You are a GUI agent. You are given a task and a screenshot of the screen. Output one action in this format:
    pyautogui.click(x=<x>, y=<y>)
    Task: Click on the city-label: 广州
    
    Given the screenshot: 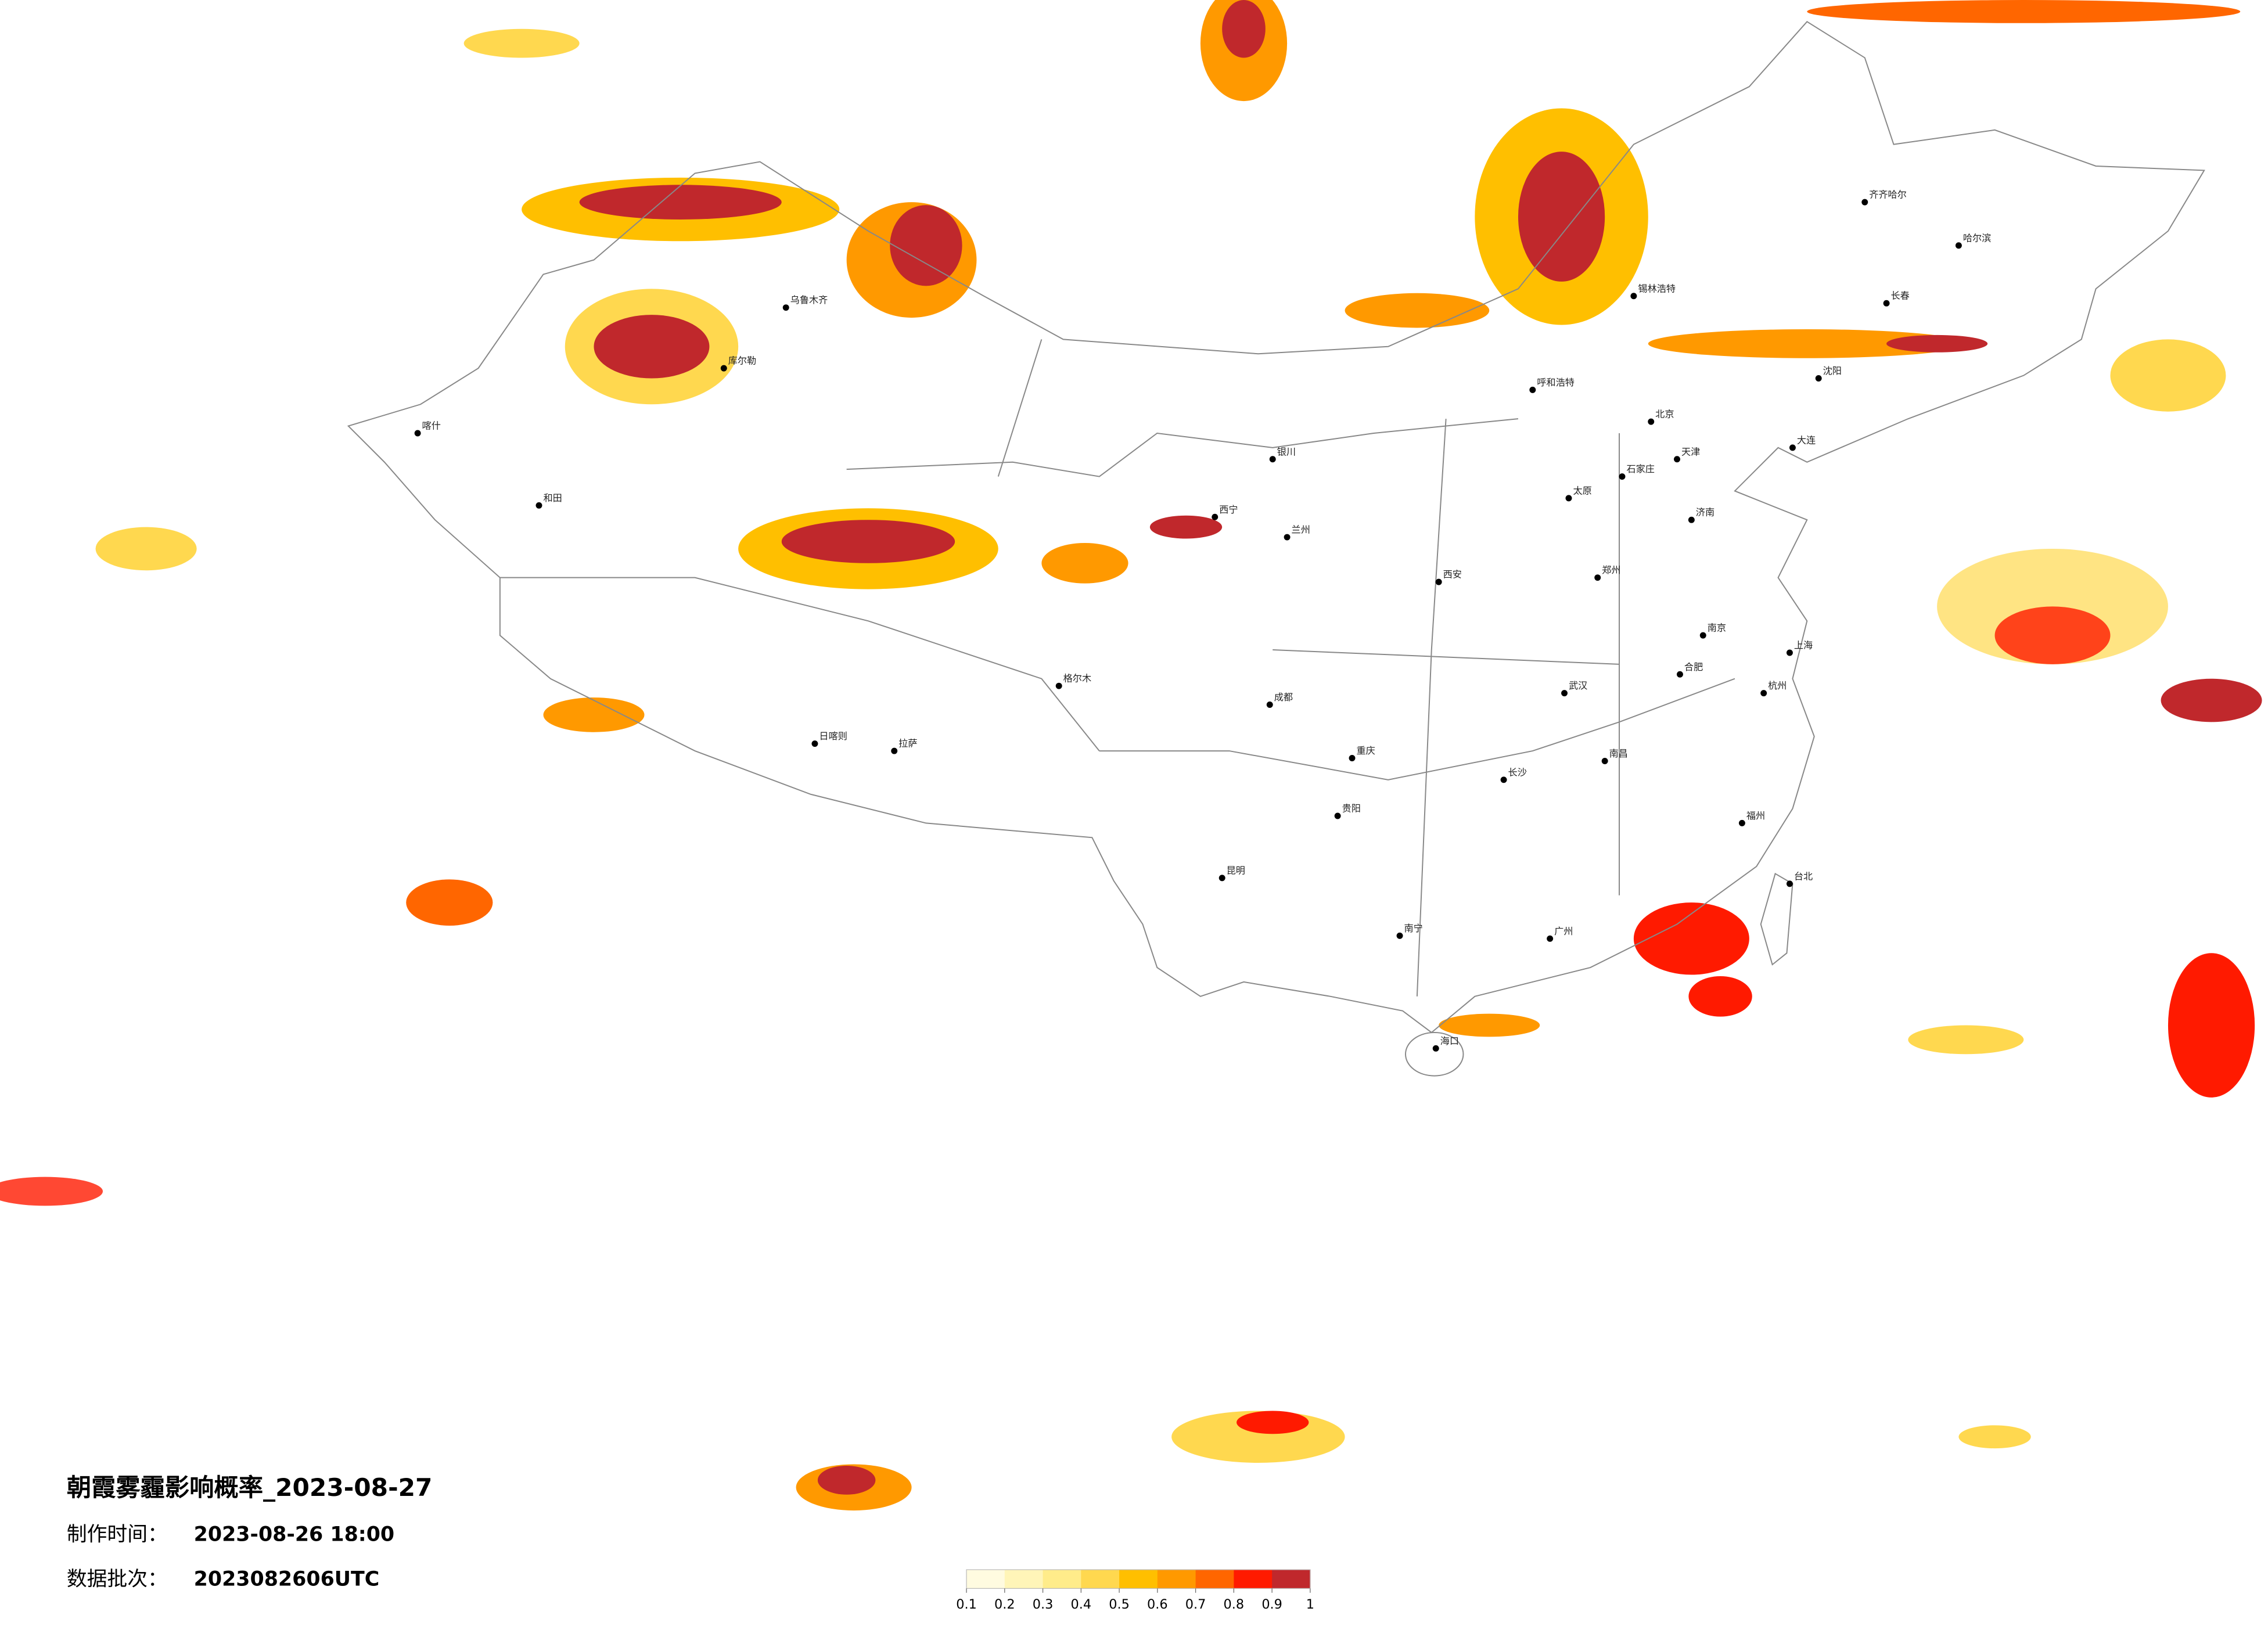 What is the action you would take?
    pyautogui.click(x=1564, y=931)
    